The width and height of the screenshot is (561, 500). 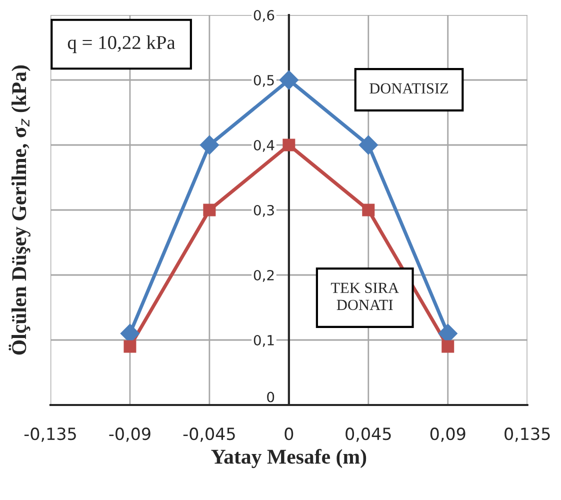 I want to click on x-tick-label: 0,135, so click(x=527, y=435).